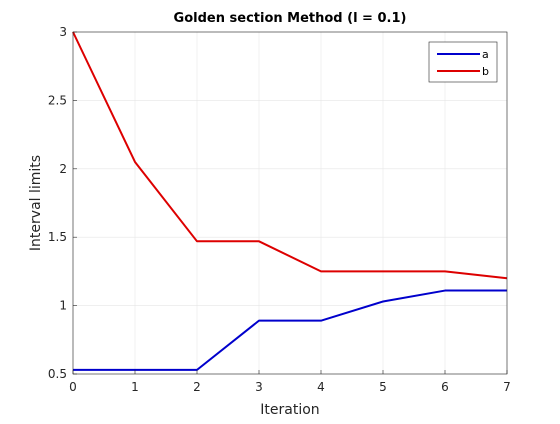 Image resolution: width=560 pixels, height=424 pixels. Describe the element at coordinates (73, 387) in the screenshot. I see `x-tick-label: 0` at that location.